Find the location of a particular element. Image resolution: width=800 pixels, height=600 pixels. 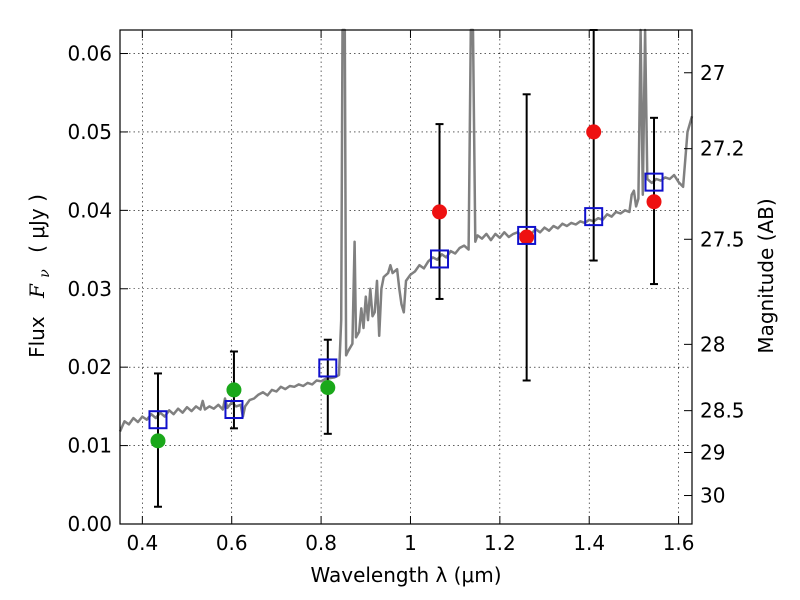

x-tick-label: 0.6 is located at coordinates (232, 543).